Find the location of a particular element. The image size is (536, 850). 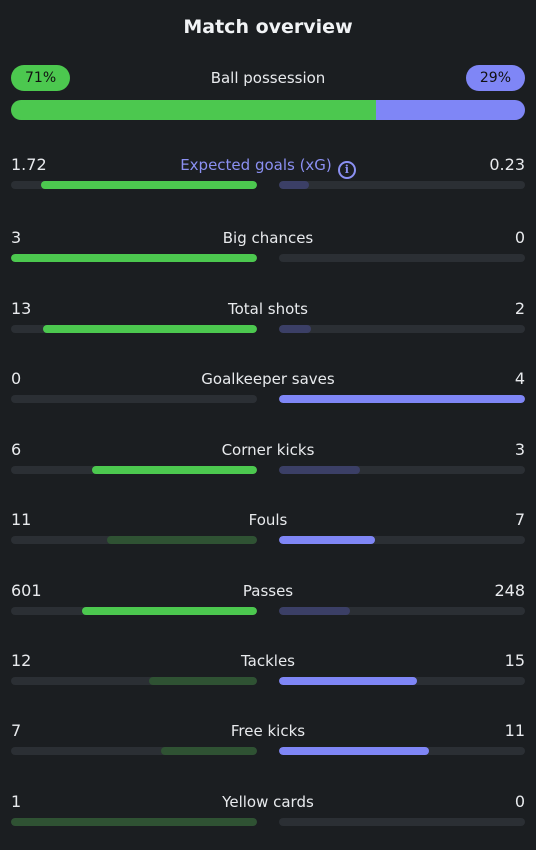

stat-row: 7 Free kicks 11 is located at coordinates (268, 743).